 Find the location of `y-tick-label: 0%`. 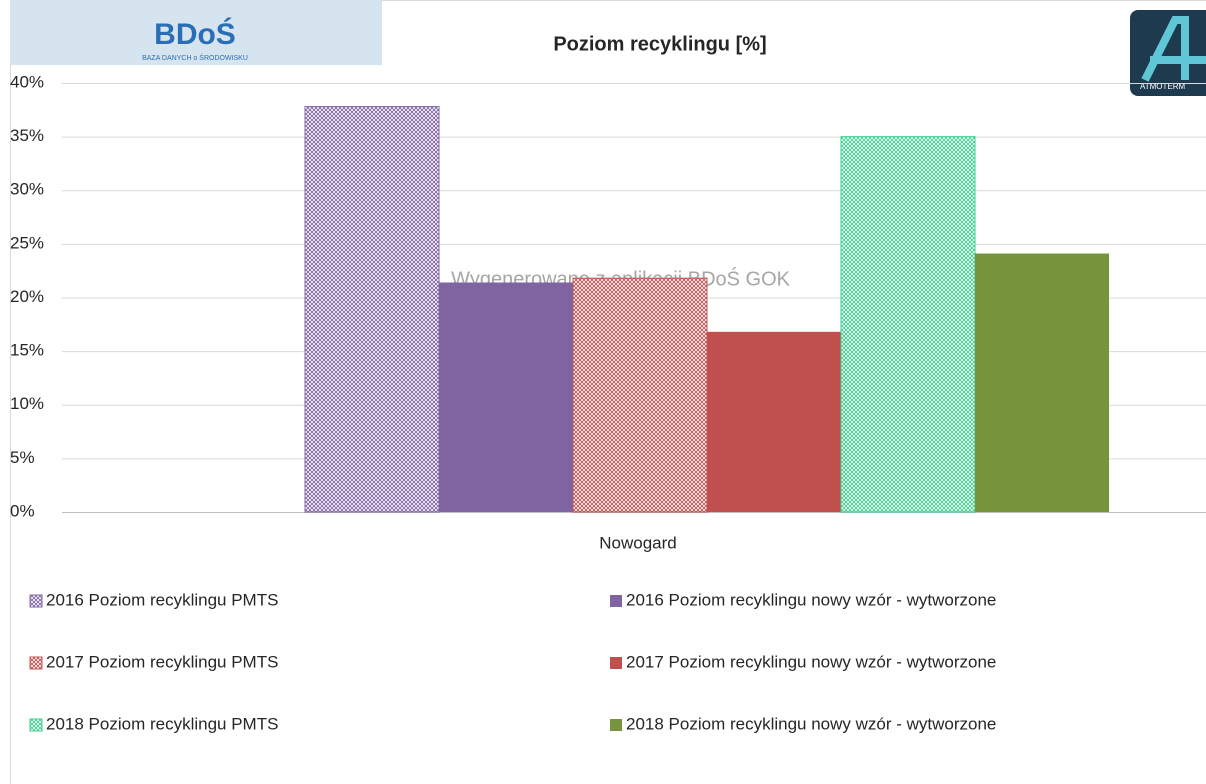

y-tick-label: 0% is located at coordinates (22, 510).